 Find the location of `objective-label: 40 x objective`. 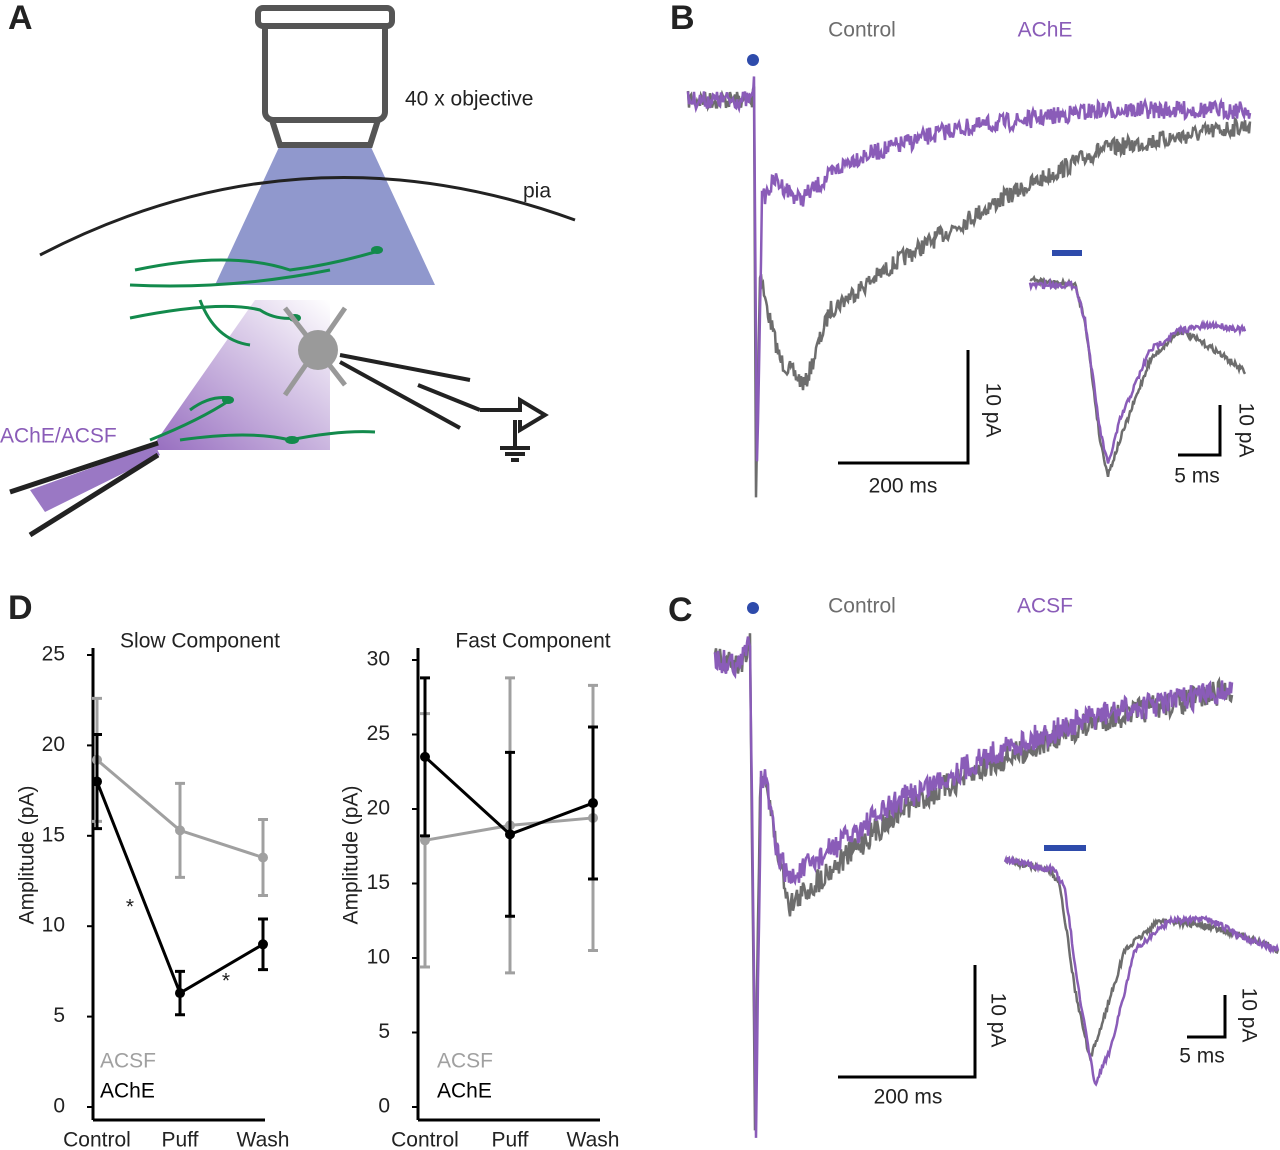

objective-label: 40 x objective is located at coordinates (469, 99).